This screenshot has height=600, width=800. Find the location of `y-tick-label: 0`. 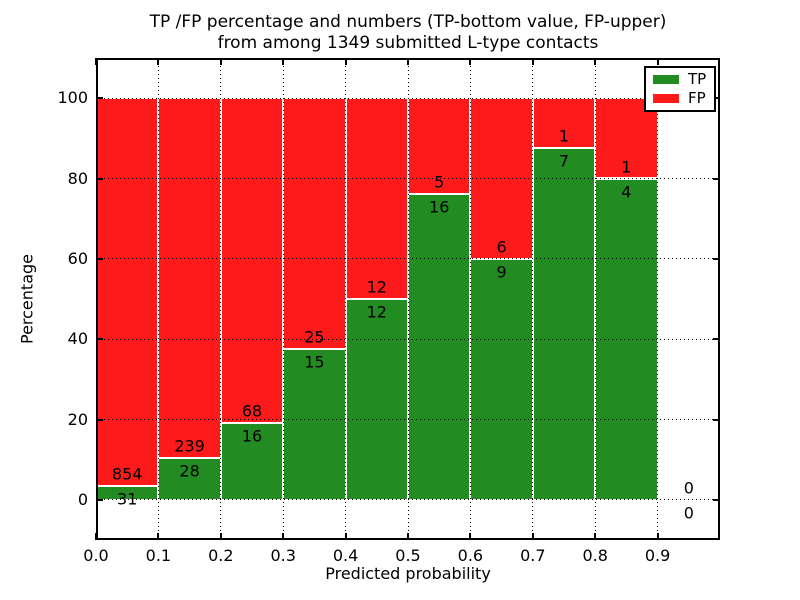

y-tick-label: 0 is located at coordinates (82, 499).